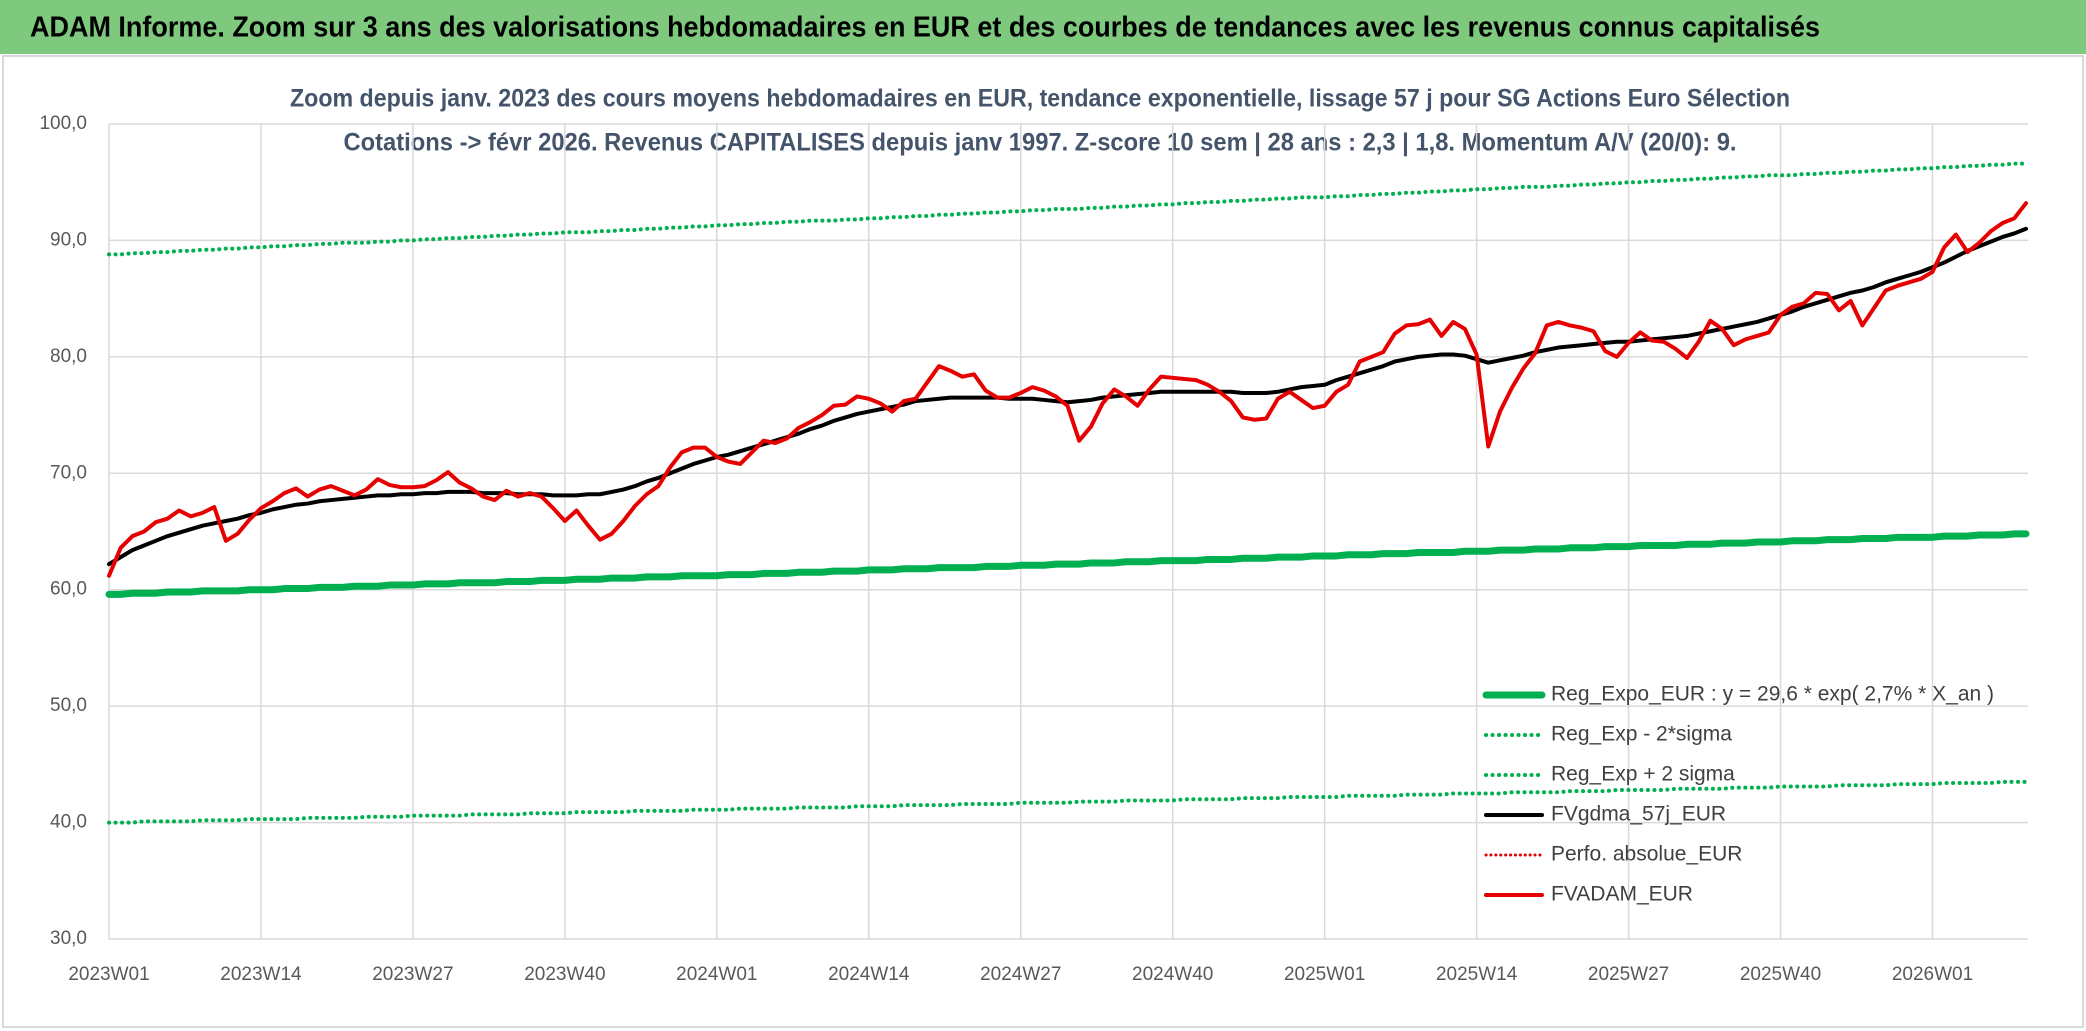  What do you see at coordinates (68, 239) in the screenshot?
I see `y-tick-label: 90,0` at bounding box center [68, 239].